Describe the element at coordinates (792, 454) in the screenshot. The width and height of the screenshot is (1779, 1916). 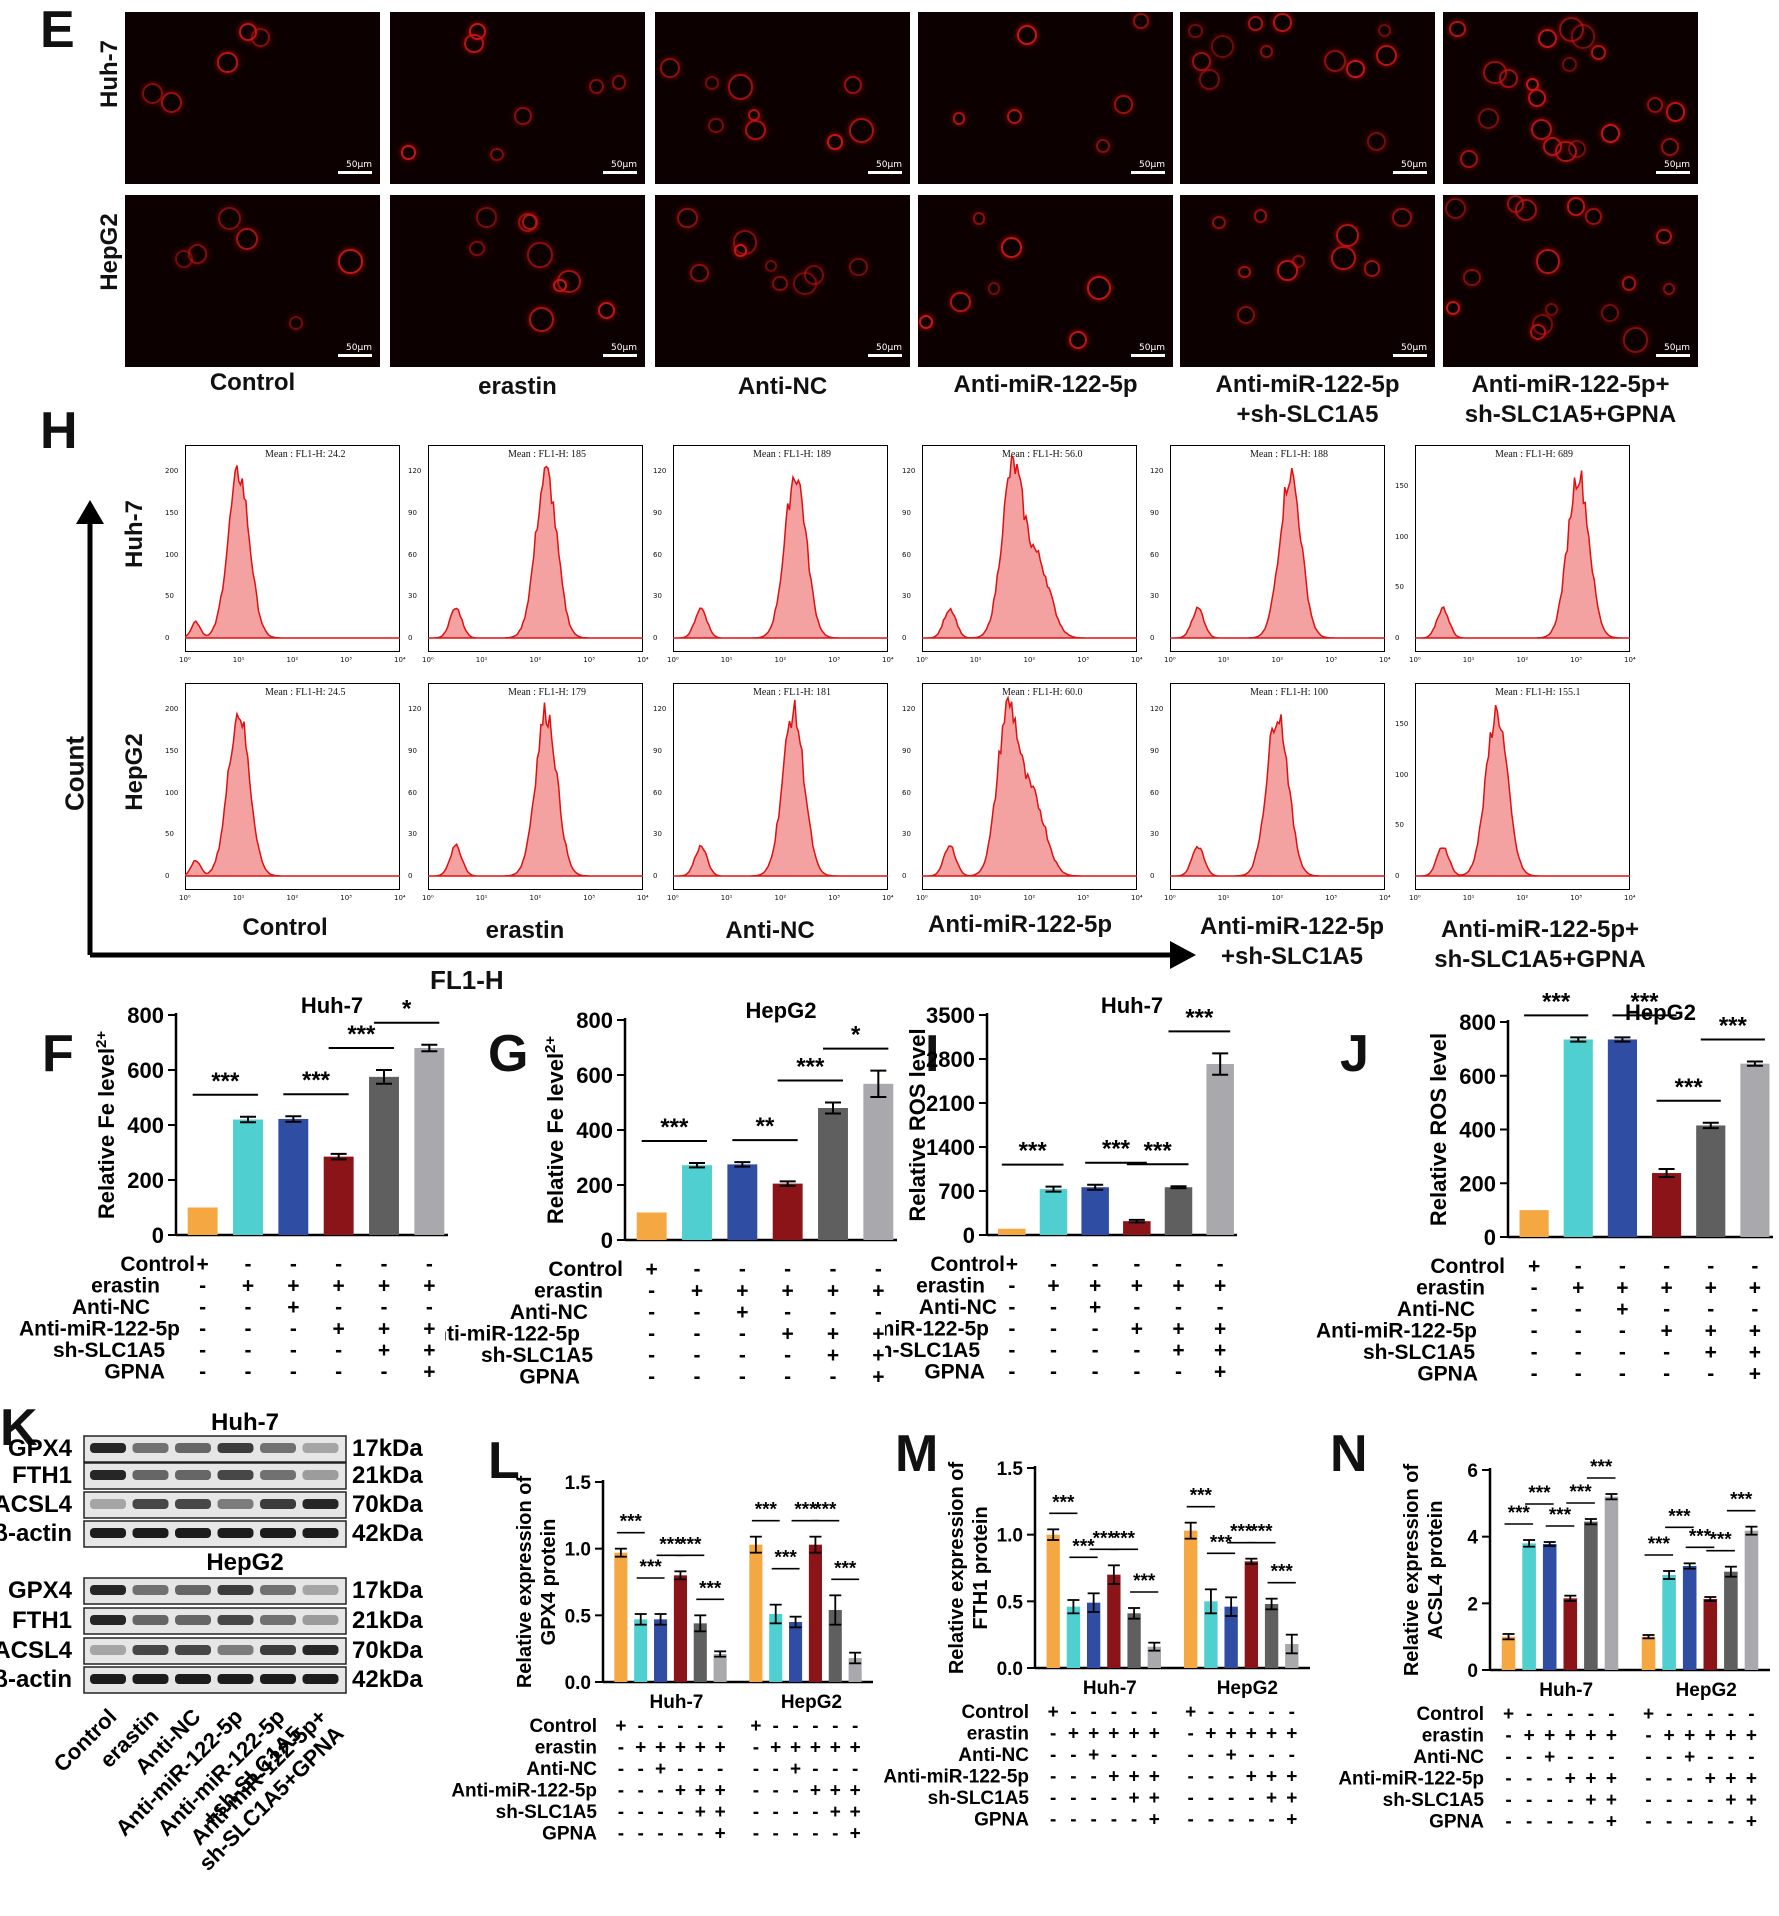
I see `histogram-mean-label: Mean : FL1-H: 189` at that location.